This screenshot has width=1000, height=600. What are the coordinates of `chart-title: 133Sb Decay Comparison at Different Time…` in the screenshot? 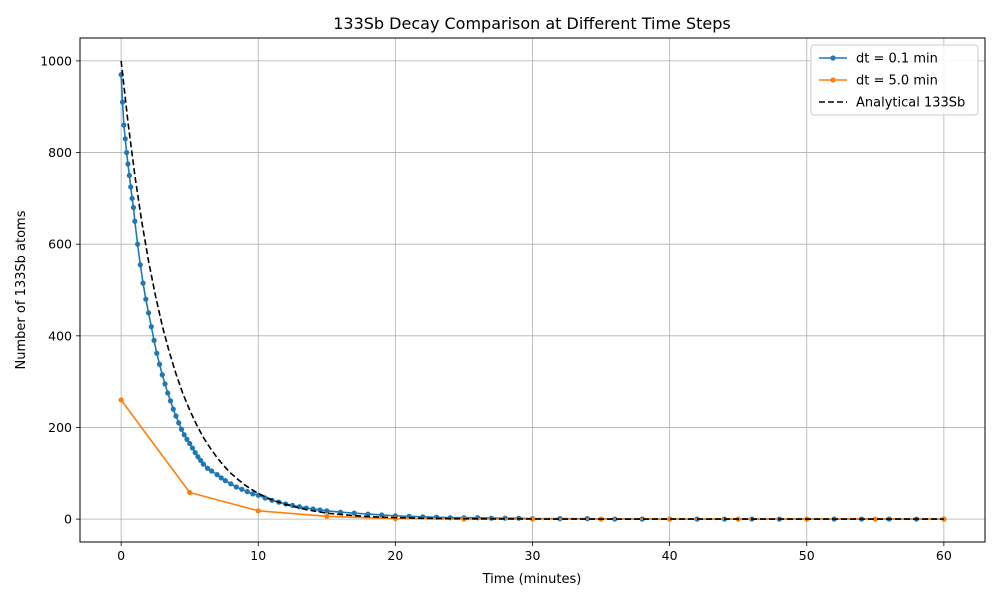 It's located at (532, 23).